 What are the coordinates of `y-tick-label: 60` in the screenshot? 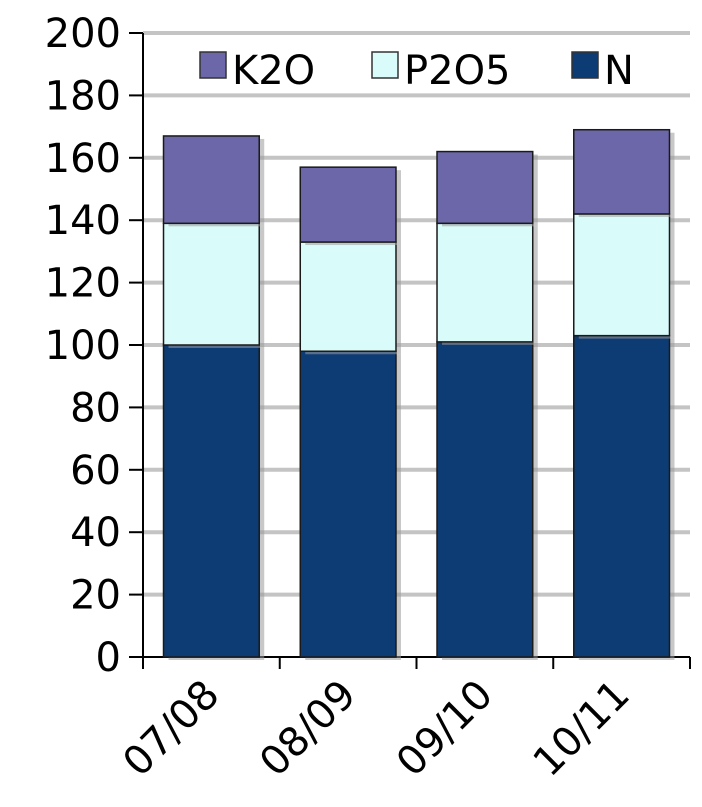 It's located at (95, 471).